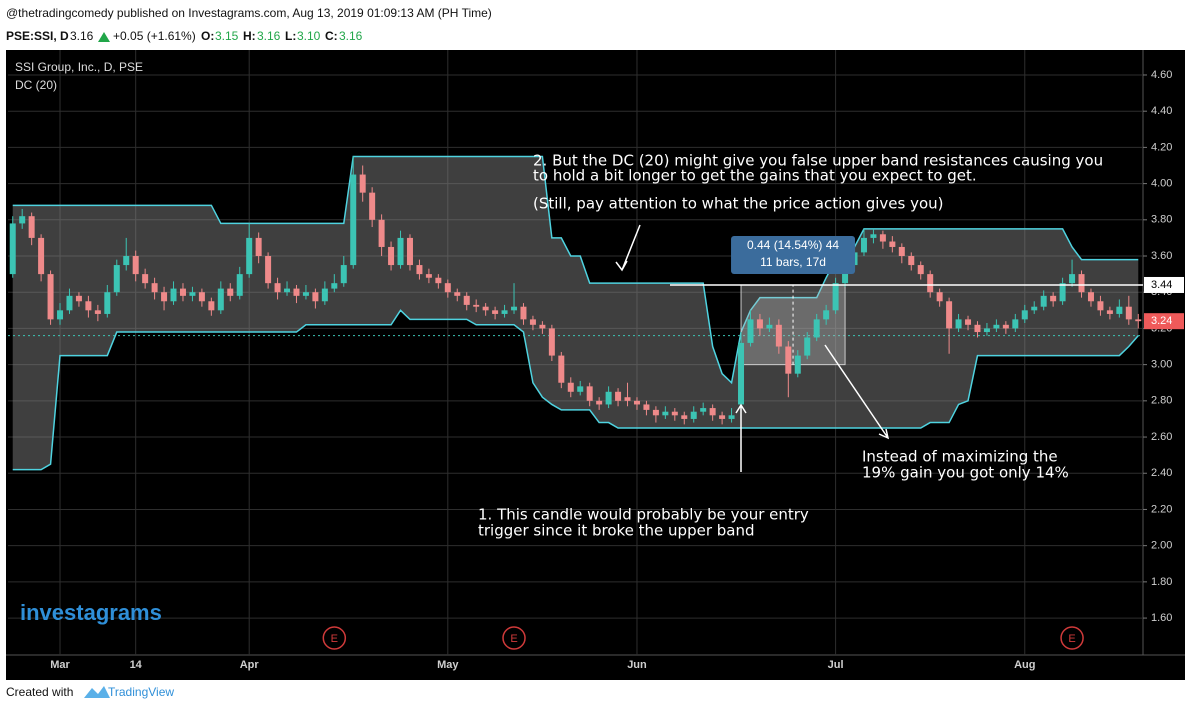 The width and height of the screenshot is (1185, 716). I want to click on x-tick-label: Apr, so click(250, 665).